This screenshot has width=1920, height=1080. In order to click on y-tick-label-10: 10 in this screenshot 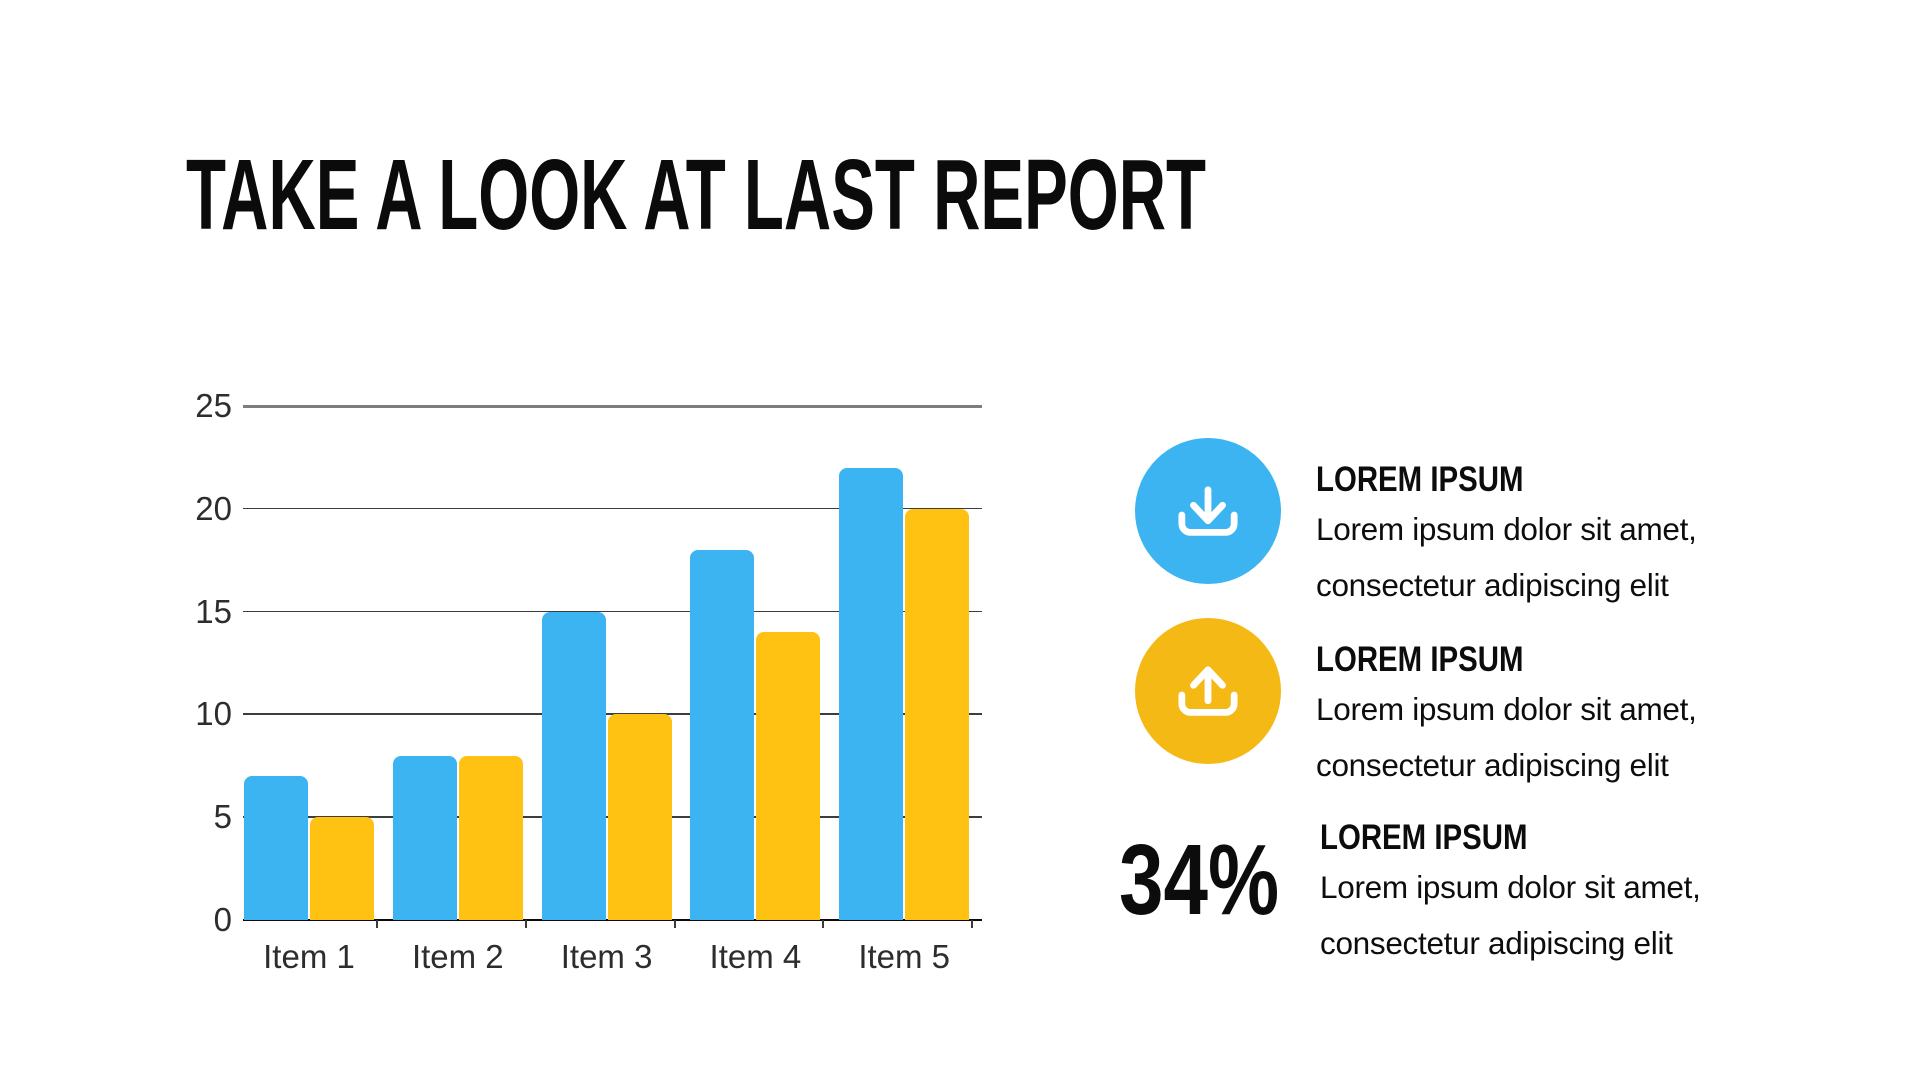, I will do `click(213, 714)`.